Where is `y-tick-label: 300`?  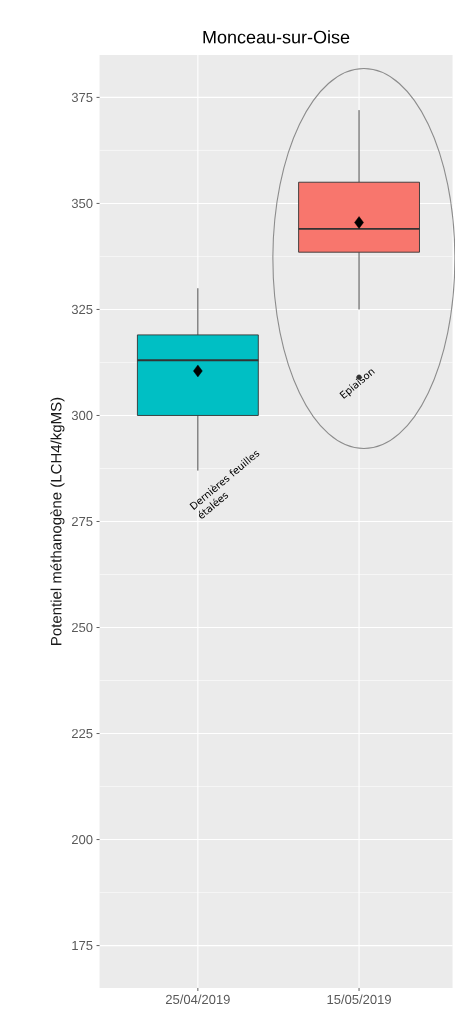 y-tick-label: 300 is located at coordinates (82, 415).